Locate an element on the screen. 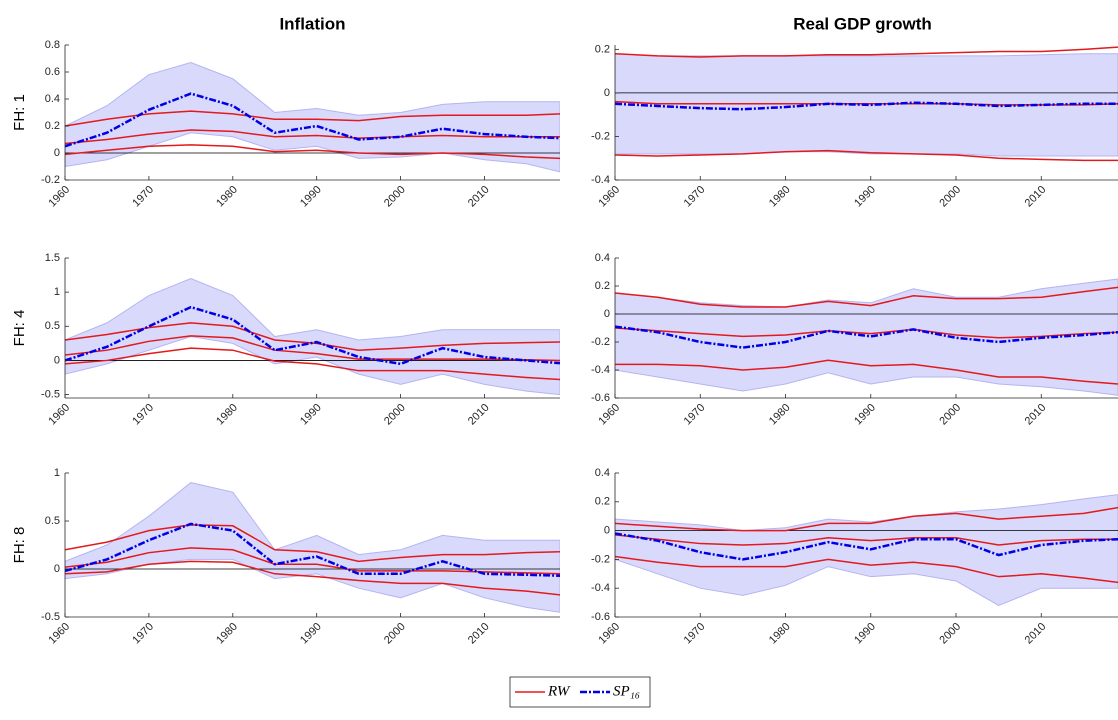 The image size is (1118, 720). y-tick-label: 1.5 is located at coordinates (52, 258).